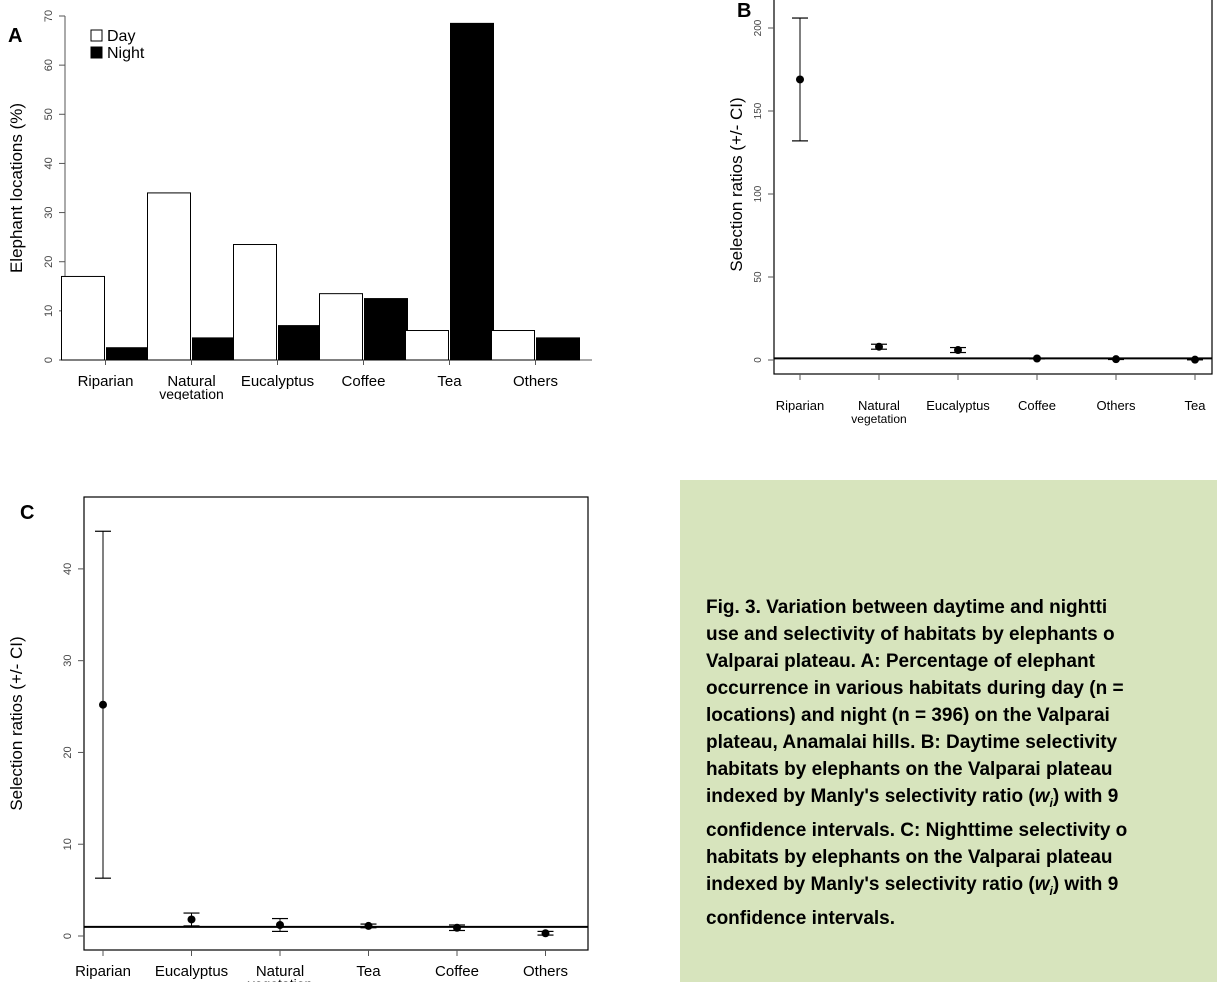 Image resolution: width=1217 pixels, height=987 pixels. I want to click on y-axis-title: Elephant locations (%), so click(16, 188).